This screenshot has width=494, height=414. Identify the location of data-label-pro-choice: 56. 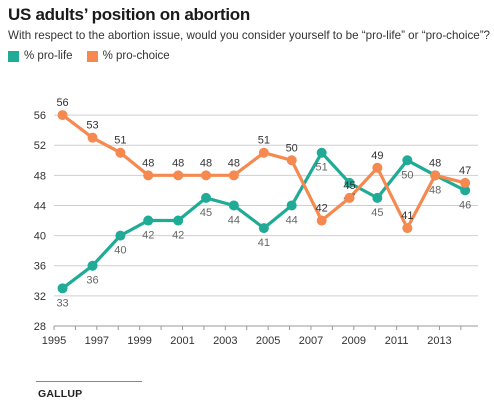
(62, 103).